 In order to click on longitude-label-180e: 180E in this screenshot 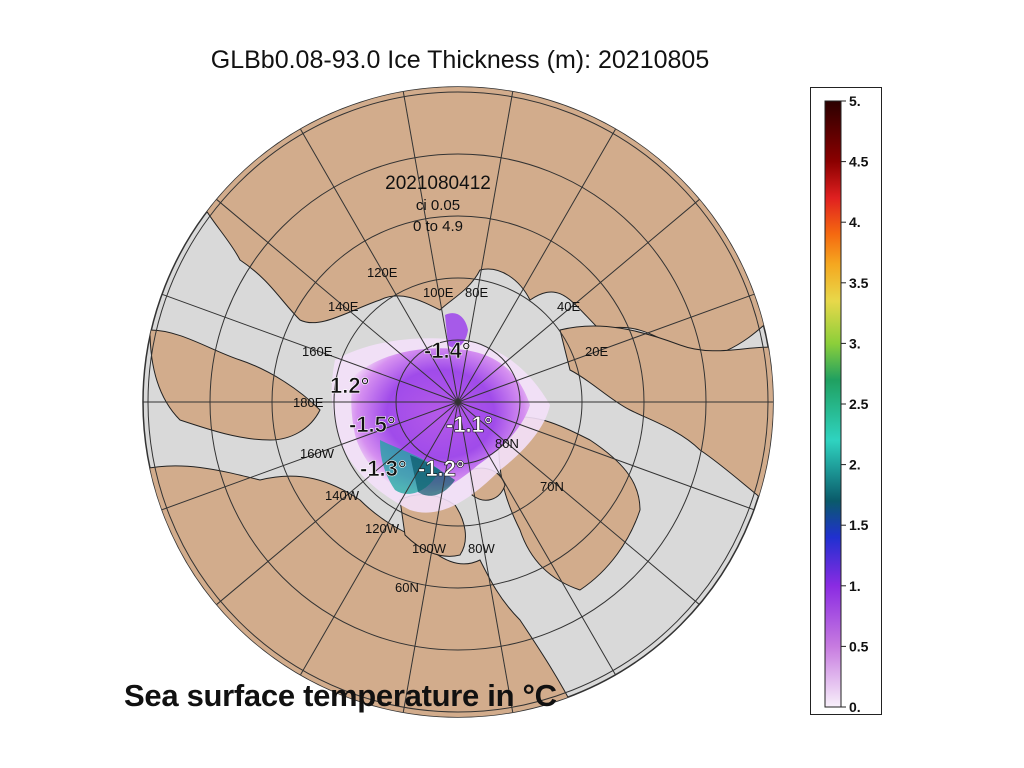, I will do `click(308, 402)`.